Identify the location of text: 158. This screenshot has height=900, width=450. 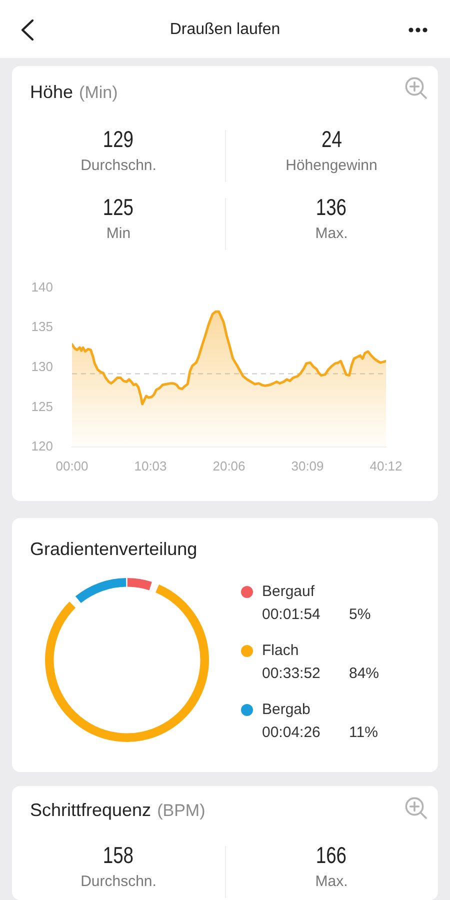
(118, 855).